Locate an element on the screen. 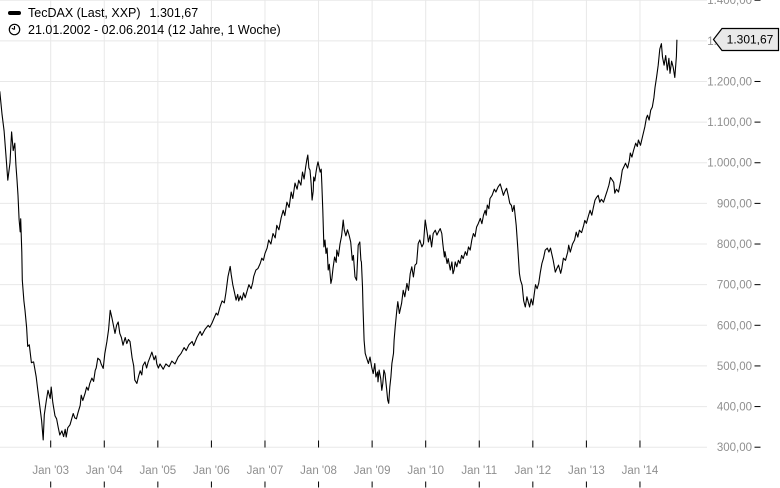 The height and width of the screenshot is (488, 780). y-axis-label: 700,00 is located at coordinates (734, 286).